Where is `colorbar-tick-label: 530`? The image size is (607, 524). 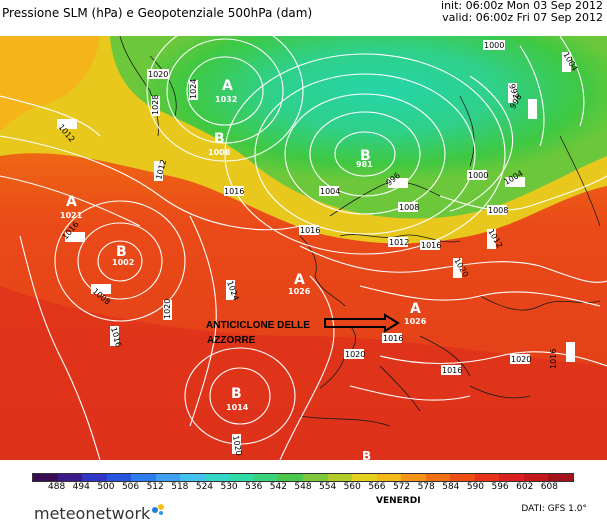 colorbar-tick-label: 530 is located at coordinates (229, 487).